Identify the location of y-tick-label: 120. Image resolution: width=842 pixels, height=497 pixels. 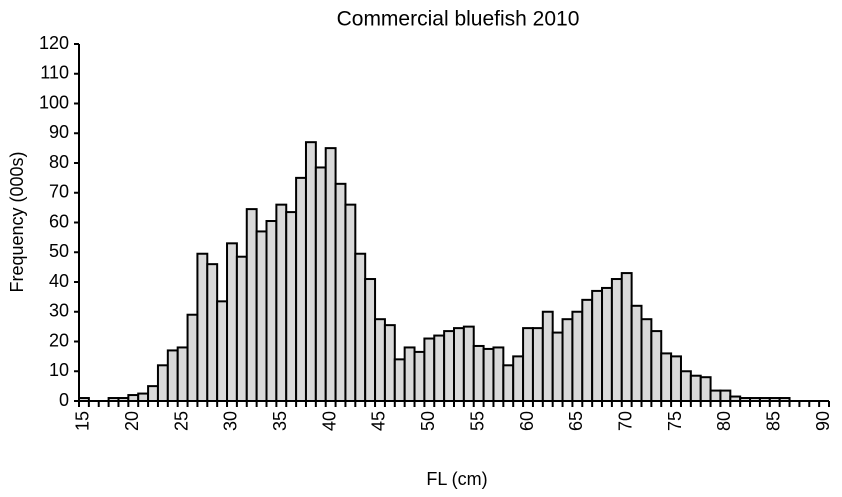
(54, 43).